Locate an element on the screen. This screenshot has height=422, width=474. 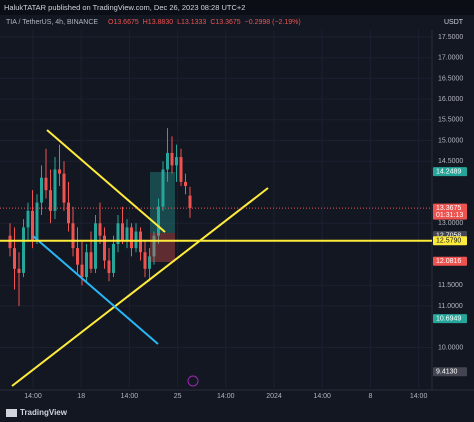
y-tick-label: 17.0000 is located at coordinates (450, 58).